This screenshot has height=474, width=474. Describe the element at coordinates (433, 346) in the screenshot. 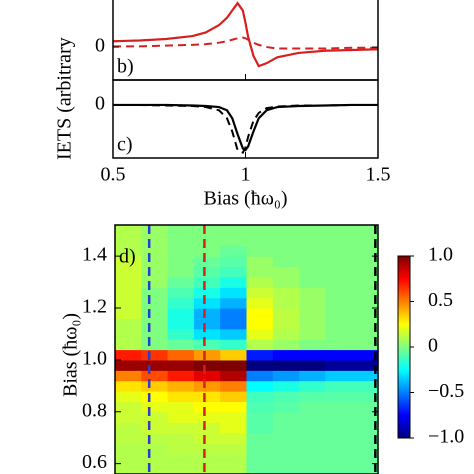

I see `colorbar-tick-label: 0` at that location.